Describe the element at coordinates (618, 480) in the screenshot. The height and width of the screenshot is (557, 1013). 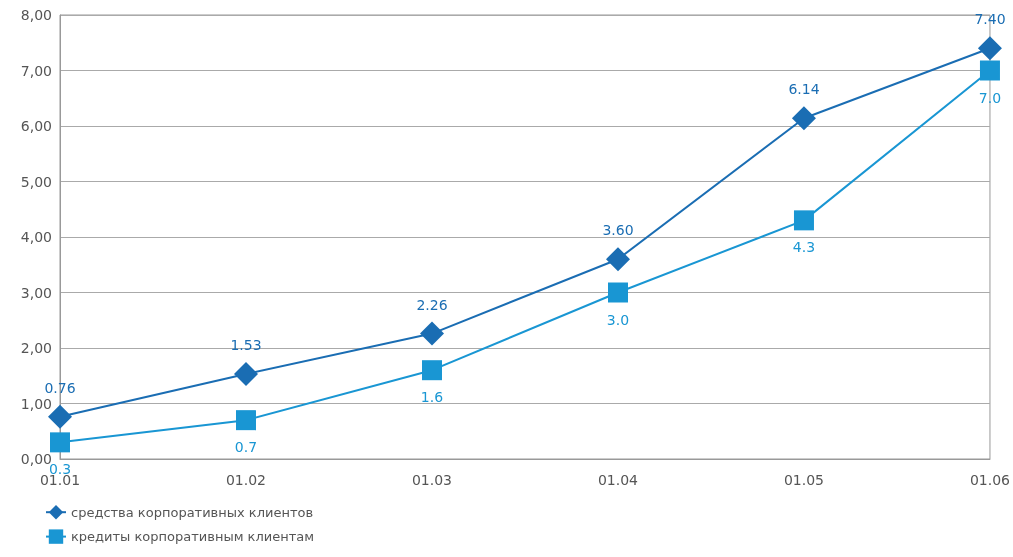
I see `x-tick-label: 01.04` at that location.